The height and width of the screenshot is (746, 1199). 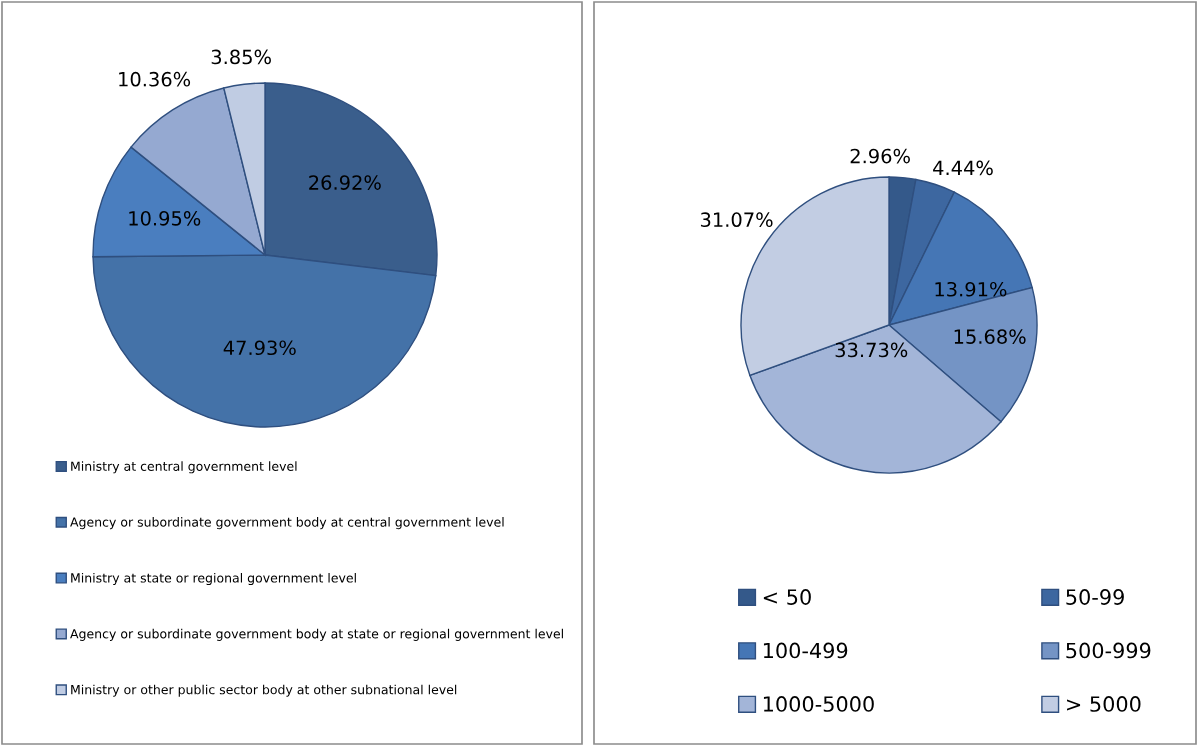 What do you see at coordinates (805, 650) in the screenshot?
I see `legend-label: 100-499` at bounding box center [805, 650].